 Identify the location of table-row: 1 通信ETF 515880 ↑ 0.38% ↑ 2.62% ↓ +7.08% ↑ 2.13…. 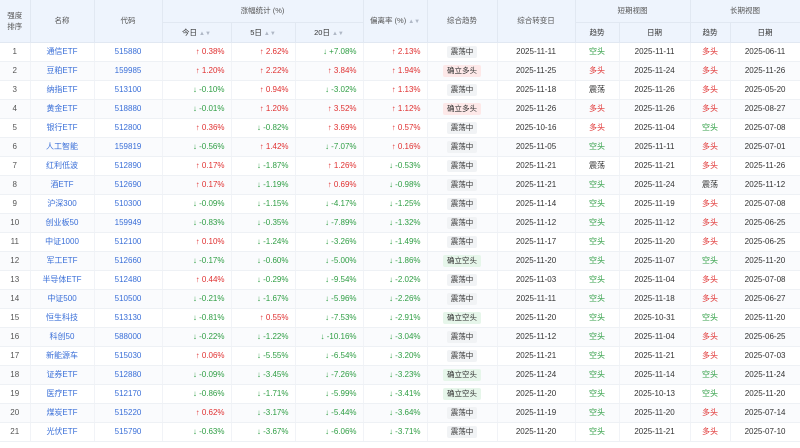
(400, 52).